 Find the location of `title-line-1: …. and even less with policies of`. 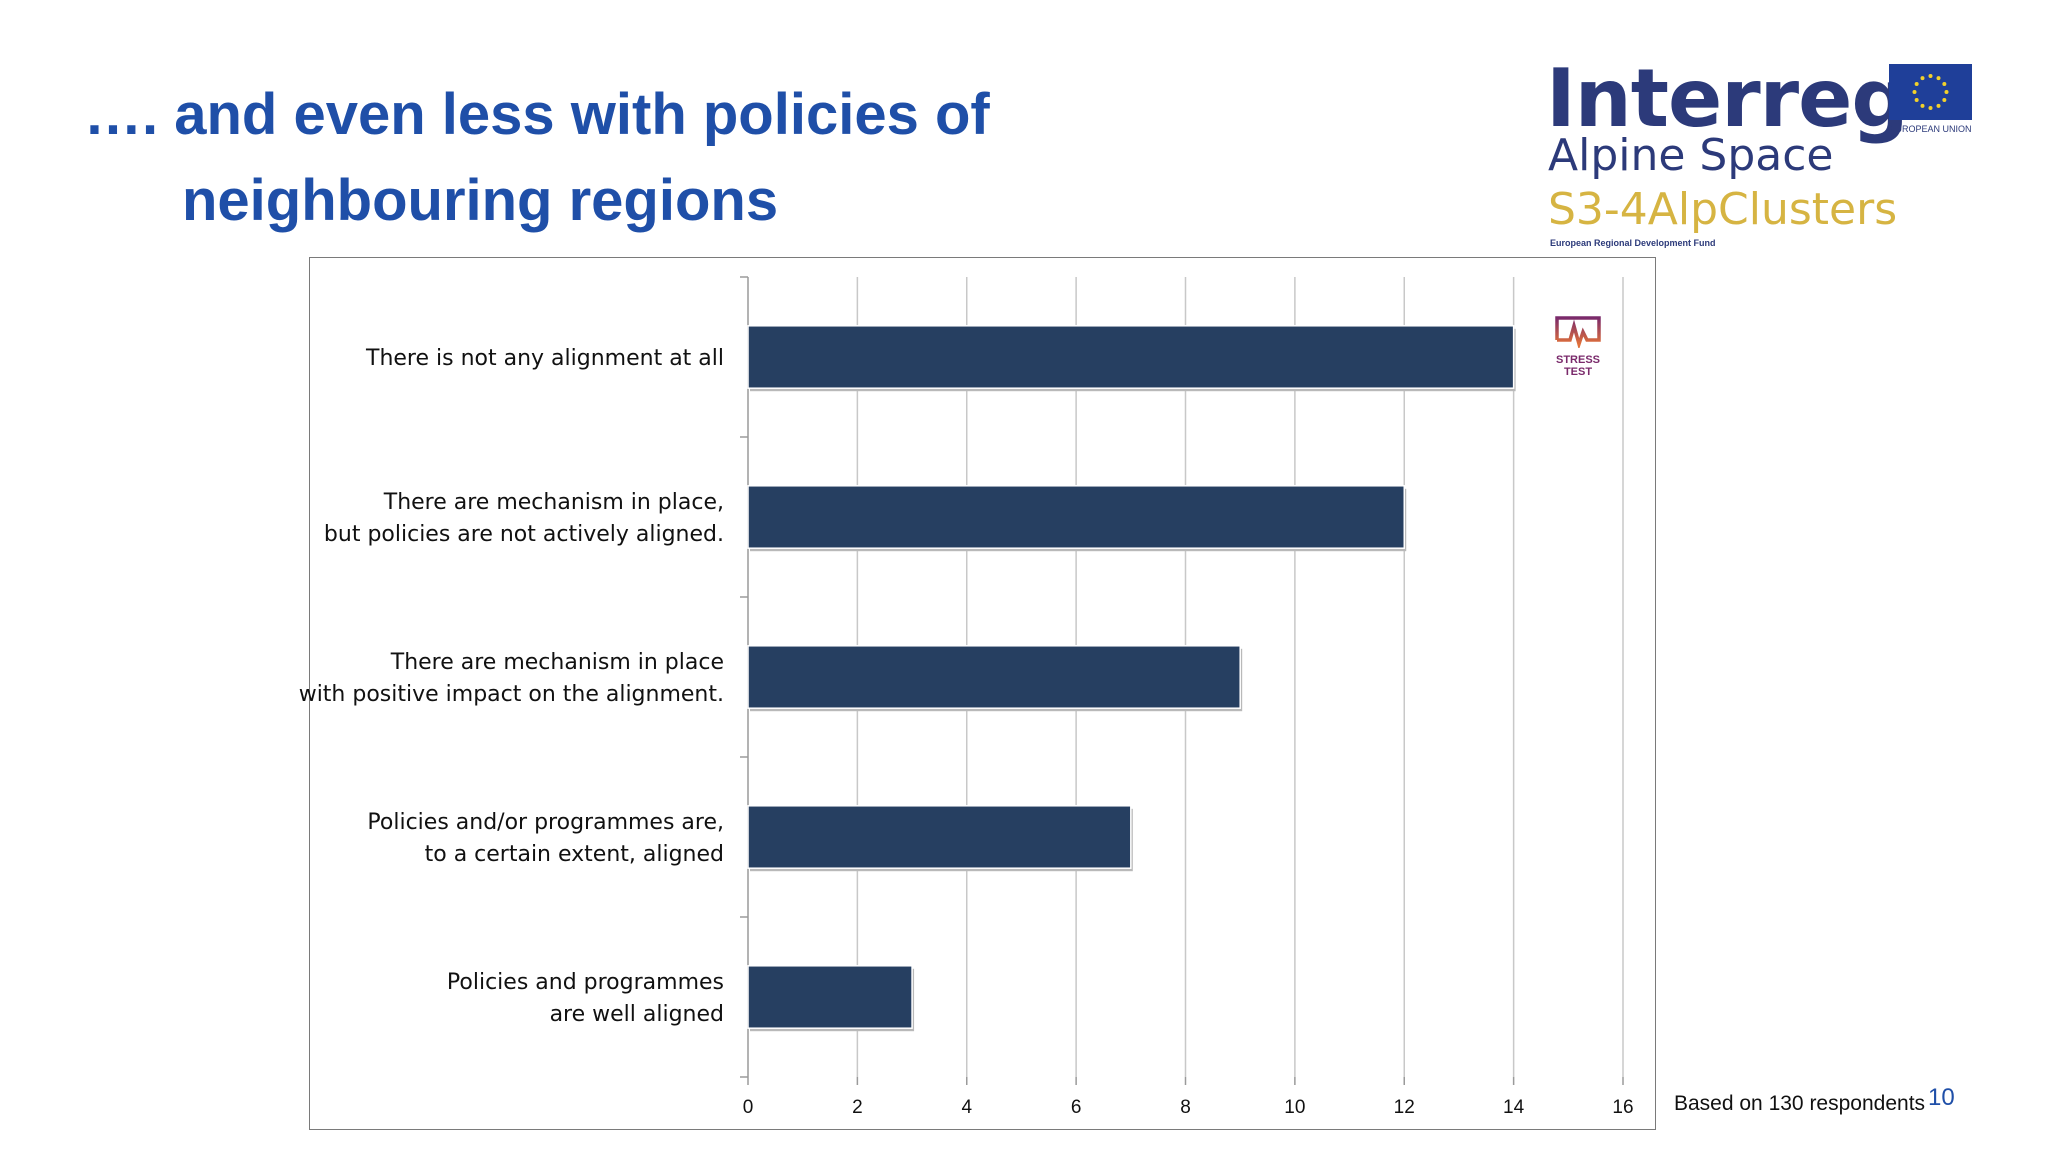

title-line-1: …. and even less with policies of is located at coordinates (537, 114).